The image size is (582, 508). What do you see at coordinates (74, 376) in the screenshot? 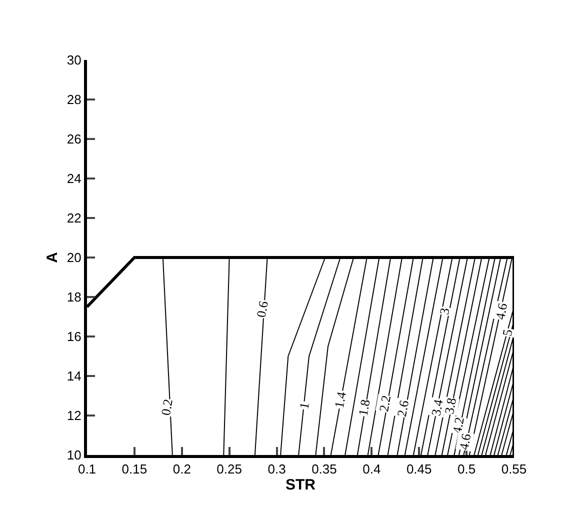
I see `y-tick-label: 14` at bounding box center [74, 376].